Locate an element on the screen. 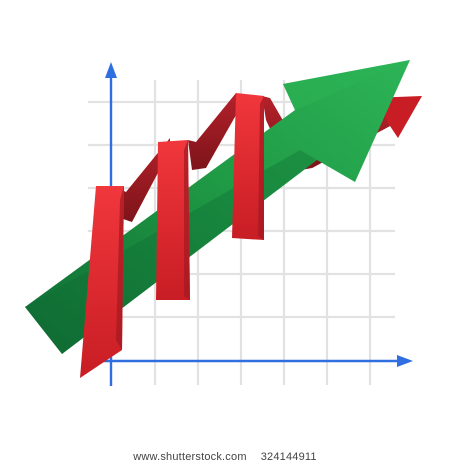  watermark: www.shutterstock.com 324144911 is located at coordinates (225, 457).